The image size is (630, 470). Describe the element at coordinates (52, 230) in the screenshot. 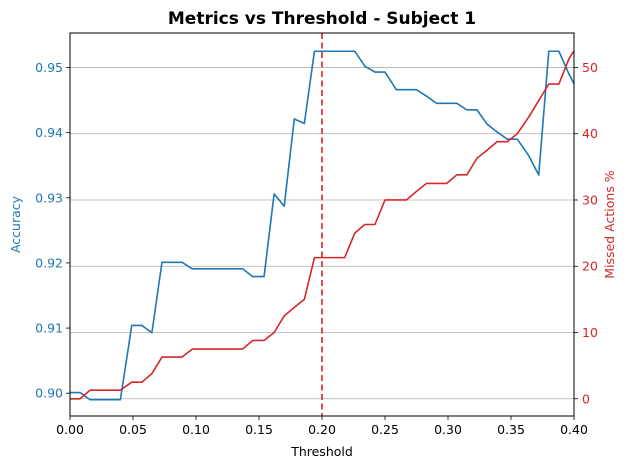

I see `left-axis-ticks: 0.90 0.91 0.92 0.93 0.94 0.95` at that location.